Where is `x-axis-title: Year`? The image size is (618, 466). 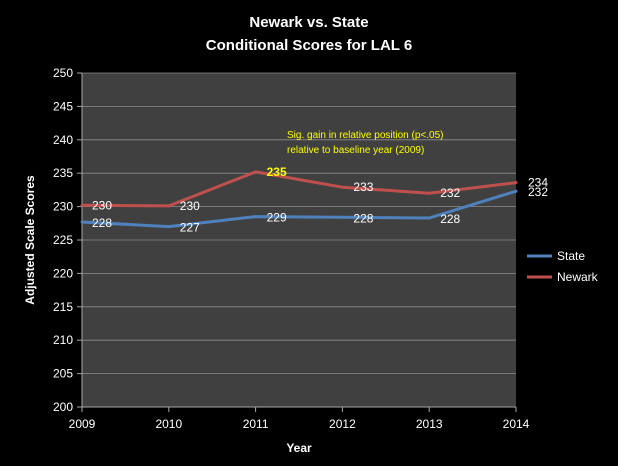 x-axis-title: Year is located at coordinates (299, 448).